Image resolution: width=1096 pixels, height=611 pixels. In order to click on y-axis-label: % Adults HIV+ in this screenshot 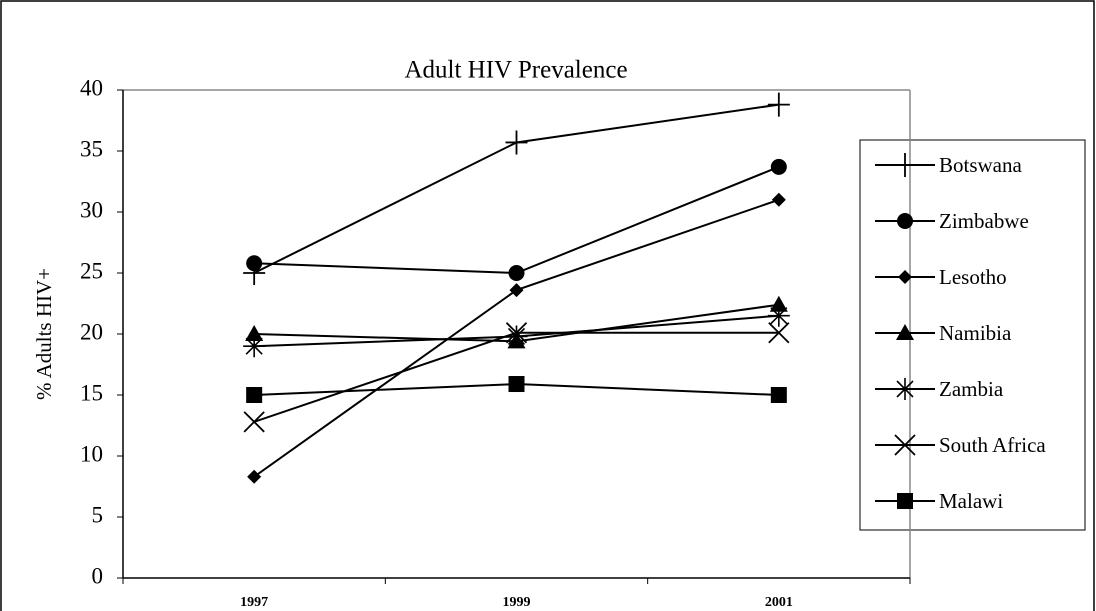, I will do `click(44, 334)`.